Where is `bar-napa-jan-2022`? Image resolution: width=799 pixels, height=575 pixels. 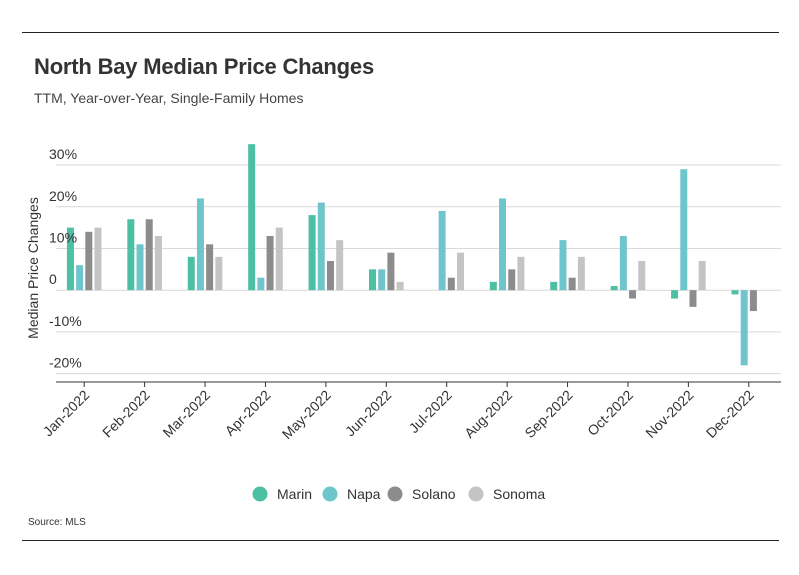 bar-napa-jan-2022 is located at coordinates (80, 278).